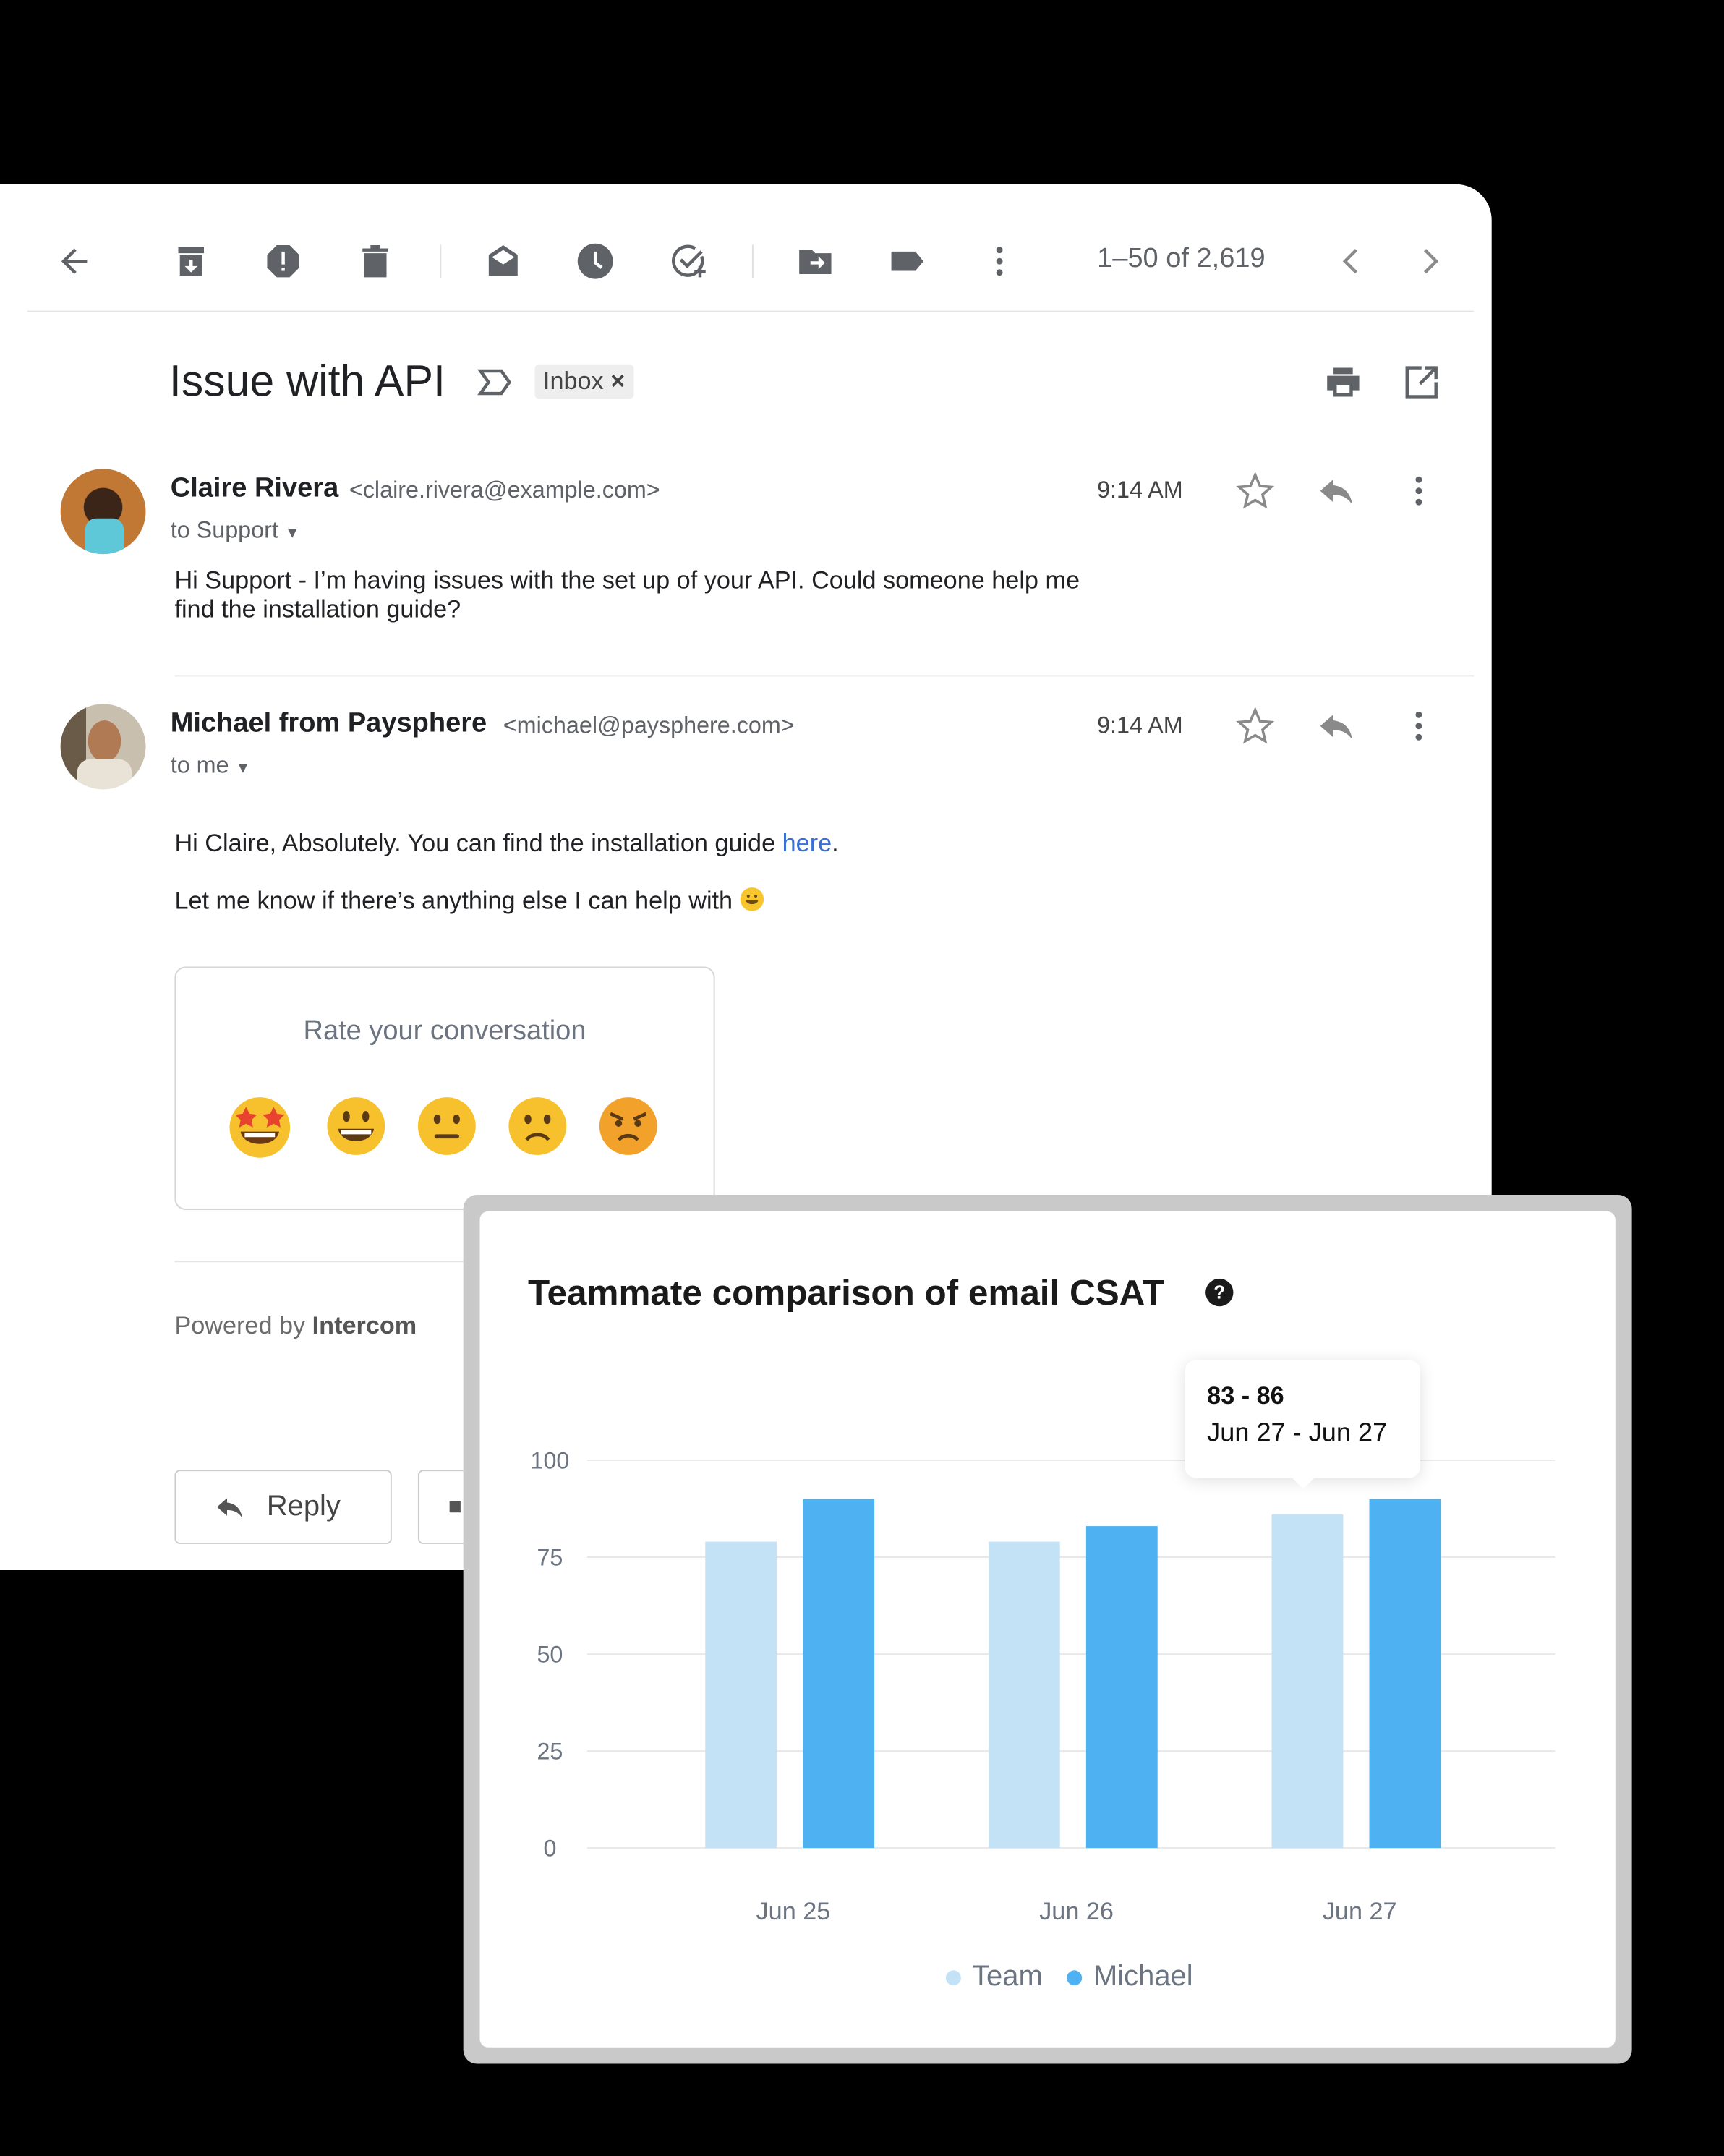 The image size is (1724, 2156). Describe the element at coordinates (445, 1031) in the screenshot. I see `rating-title: Rate your conversation` at that location.